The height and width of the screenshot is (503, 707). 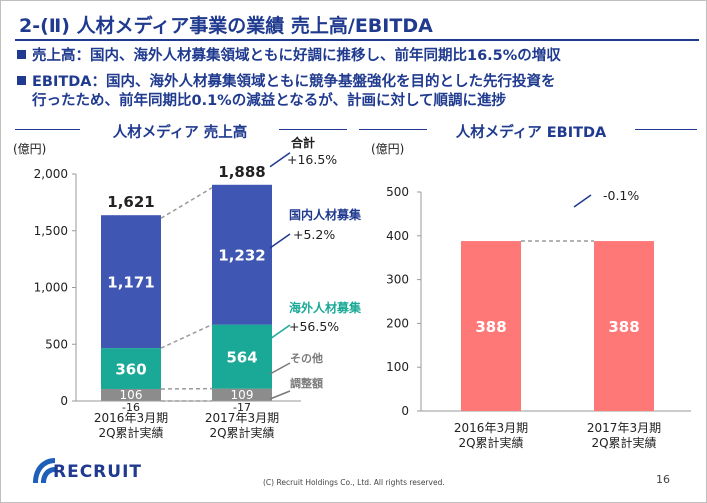 I want to click on page-number: 16, so click(x=663, y=479).